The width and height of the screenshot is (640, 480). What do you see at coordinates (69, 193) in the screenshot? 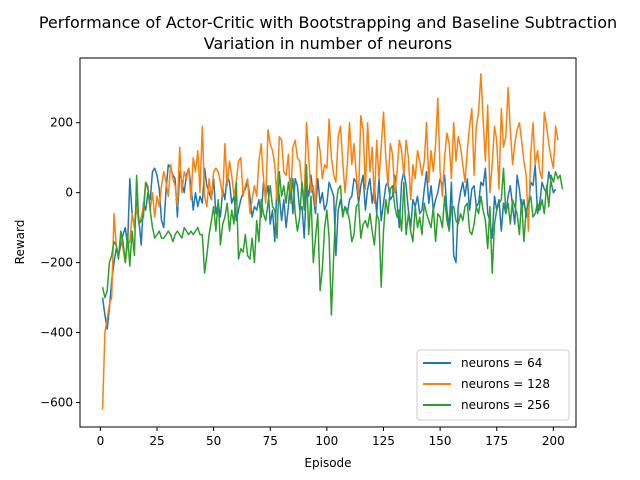
I see `y-tick-label: 0` at bounding box center [69, 193].